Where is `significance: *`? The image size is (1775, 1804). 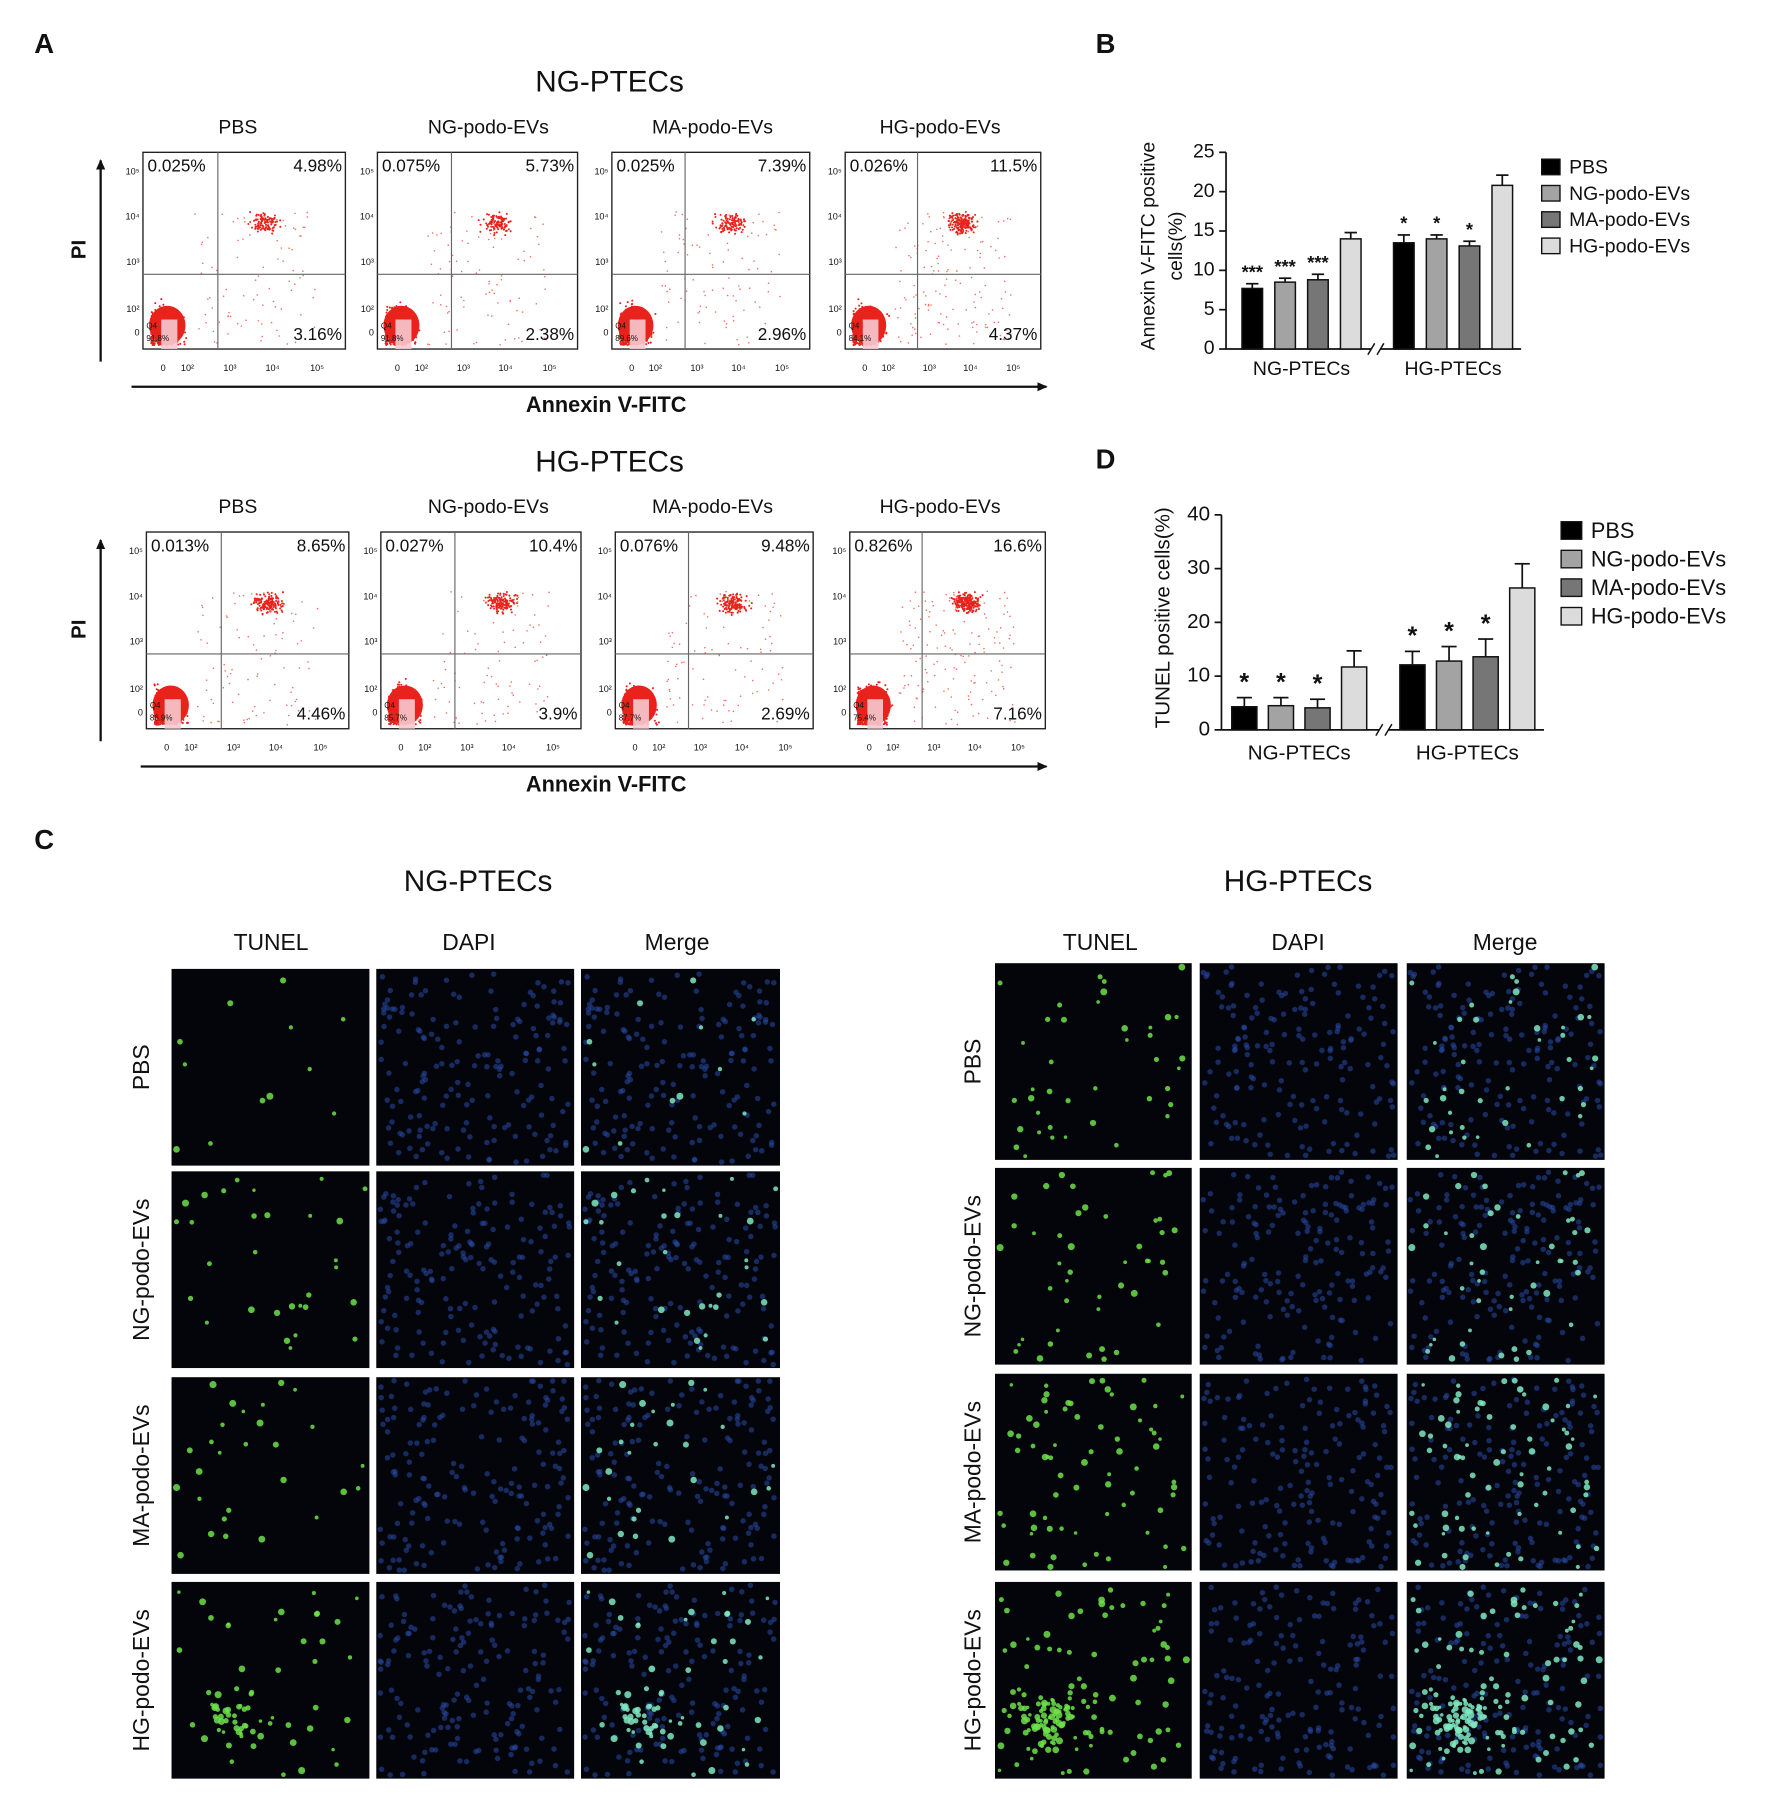 significance: * is located at coordinates (1449, 631).